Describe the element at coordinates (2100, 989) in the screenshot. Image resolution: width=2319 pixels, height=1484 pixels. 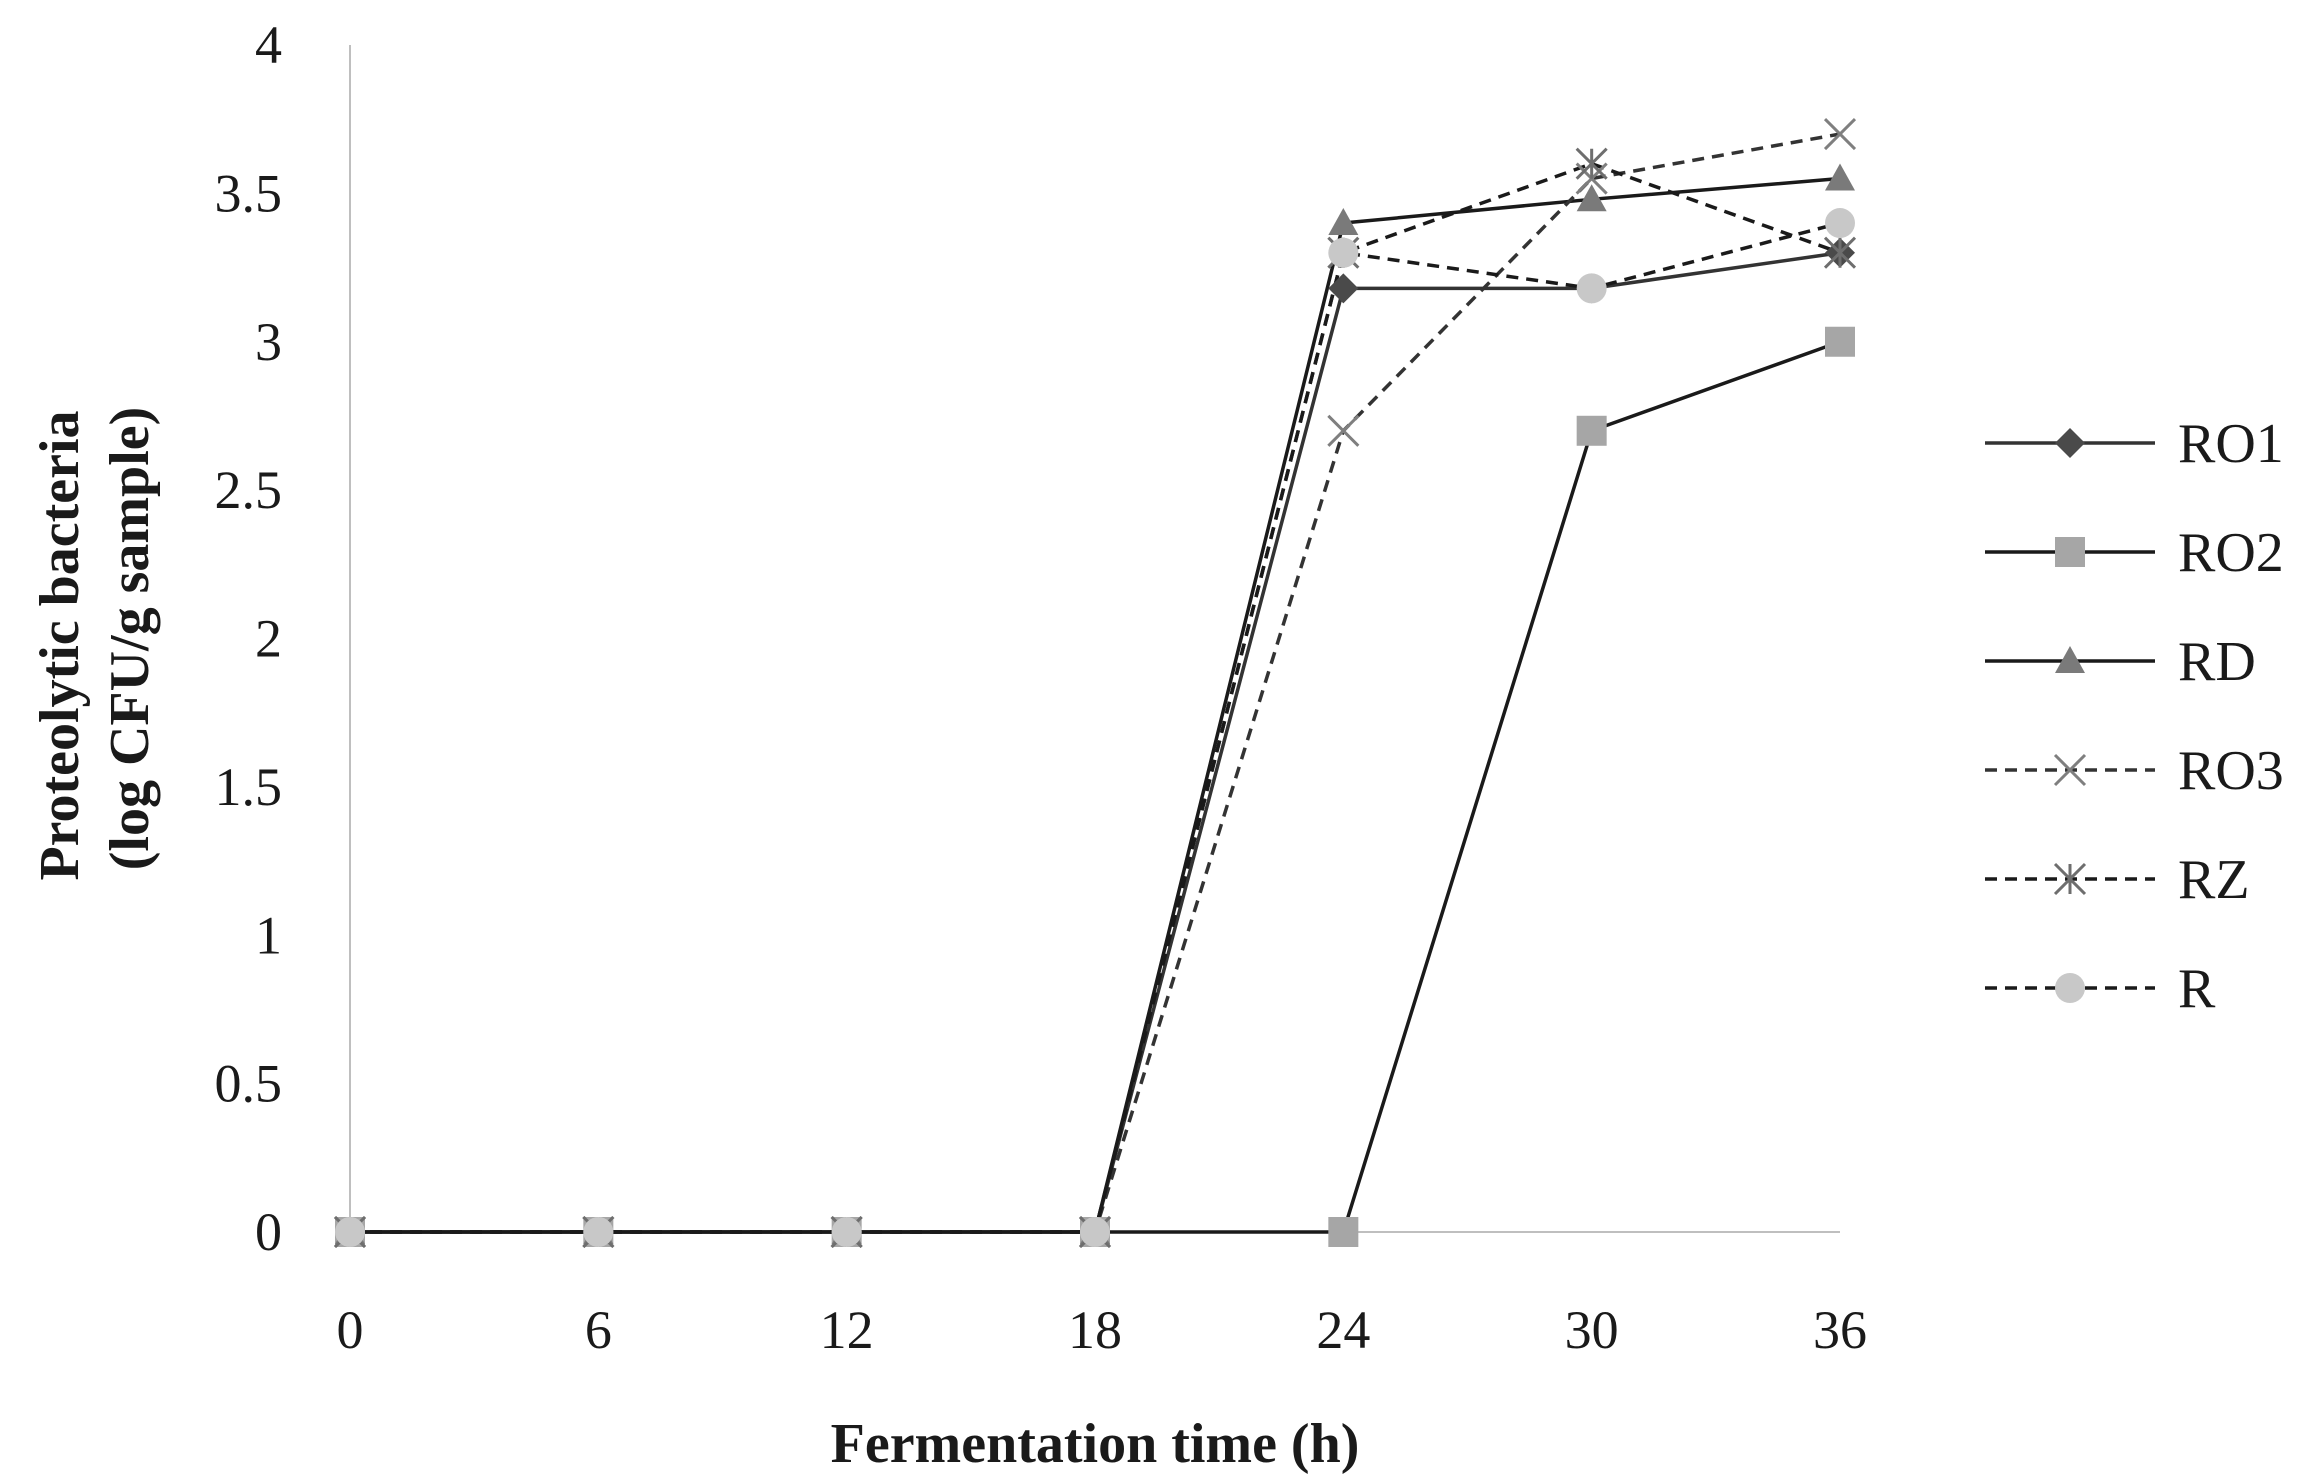
I see `legend-item-r: R` at that location.